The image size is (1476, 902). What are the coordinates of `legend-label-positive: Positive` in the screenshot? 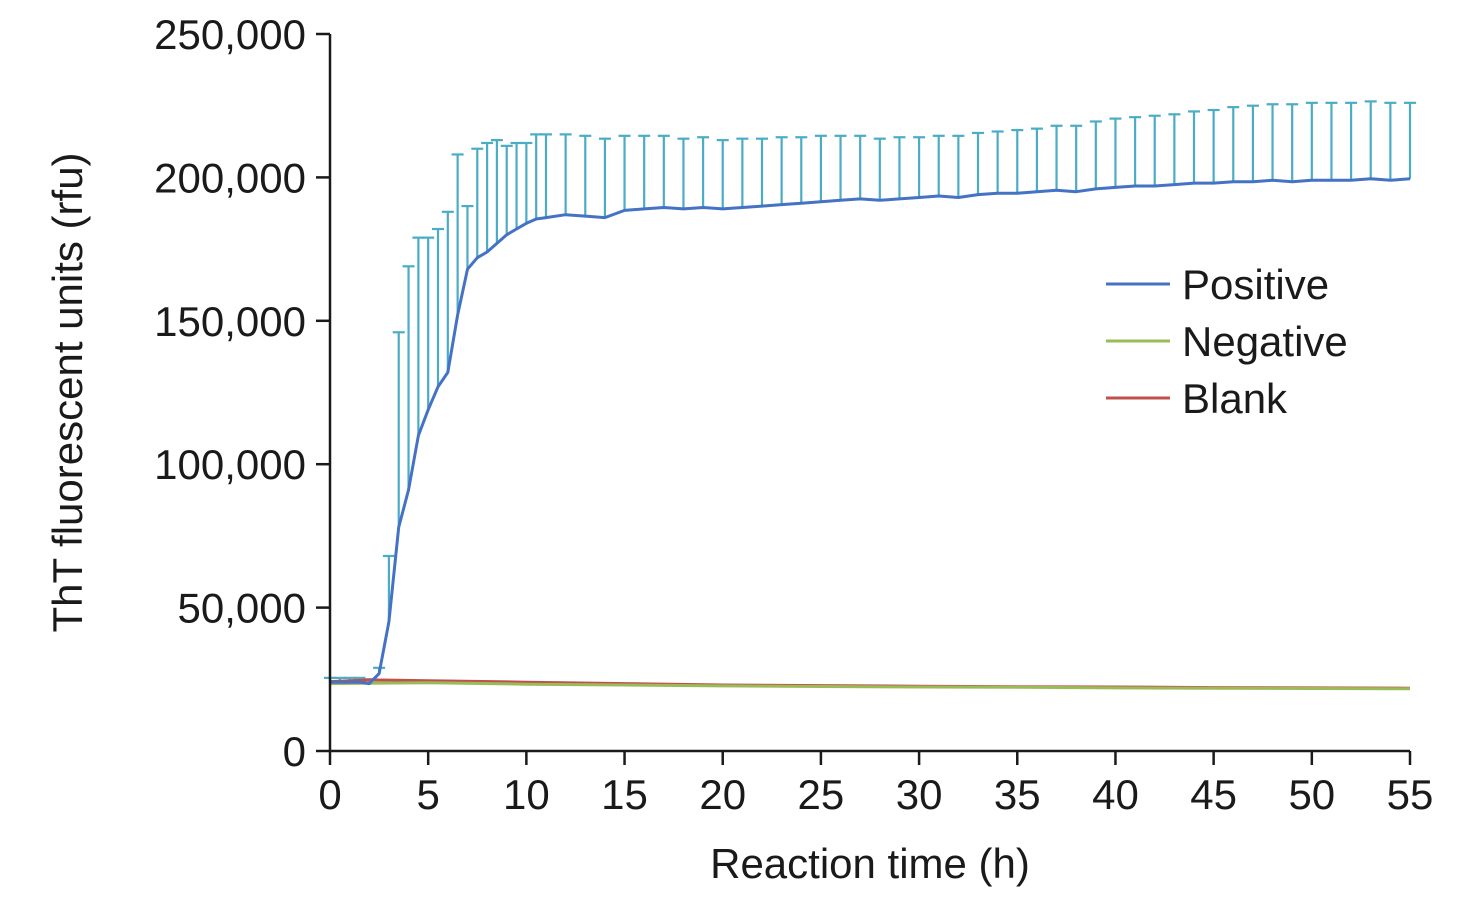 It's located at (1255, 284).